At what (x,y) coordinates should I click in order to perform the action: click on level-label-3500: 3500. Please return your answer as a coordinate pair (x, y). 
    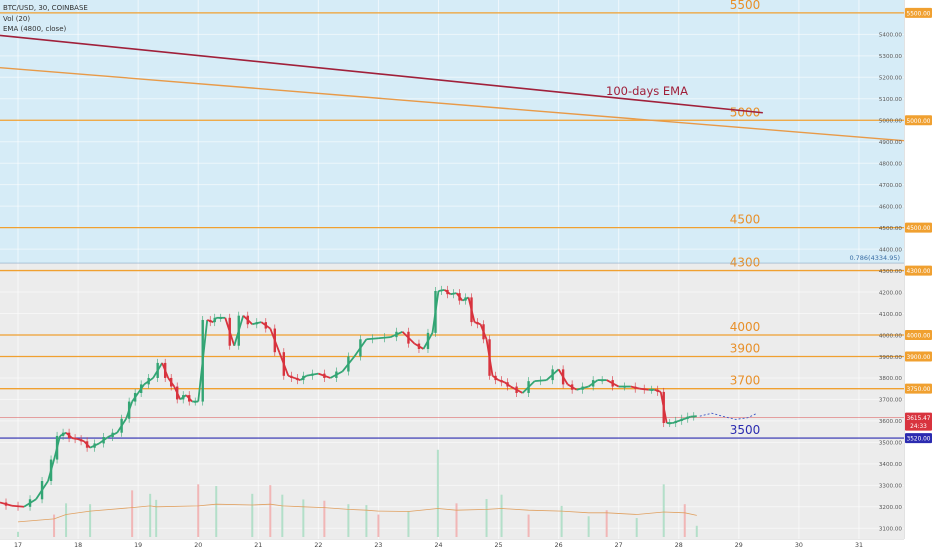
    Looking at the image, I should click on (745, 430).